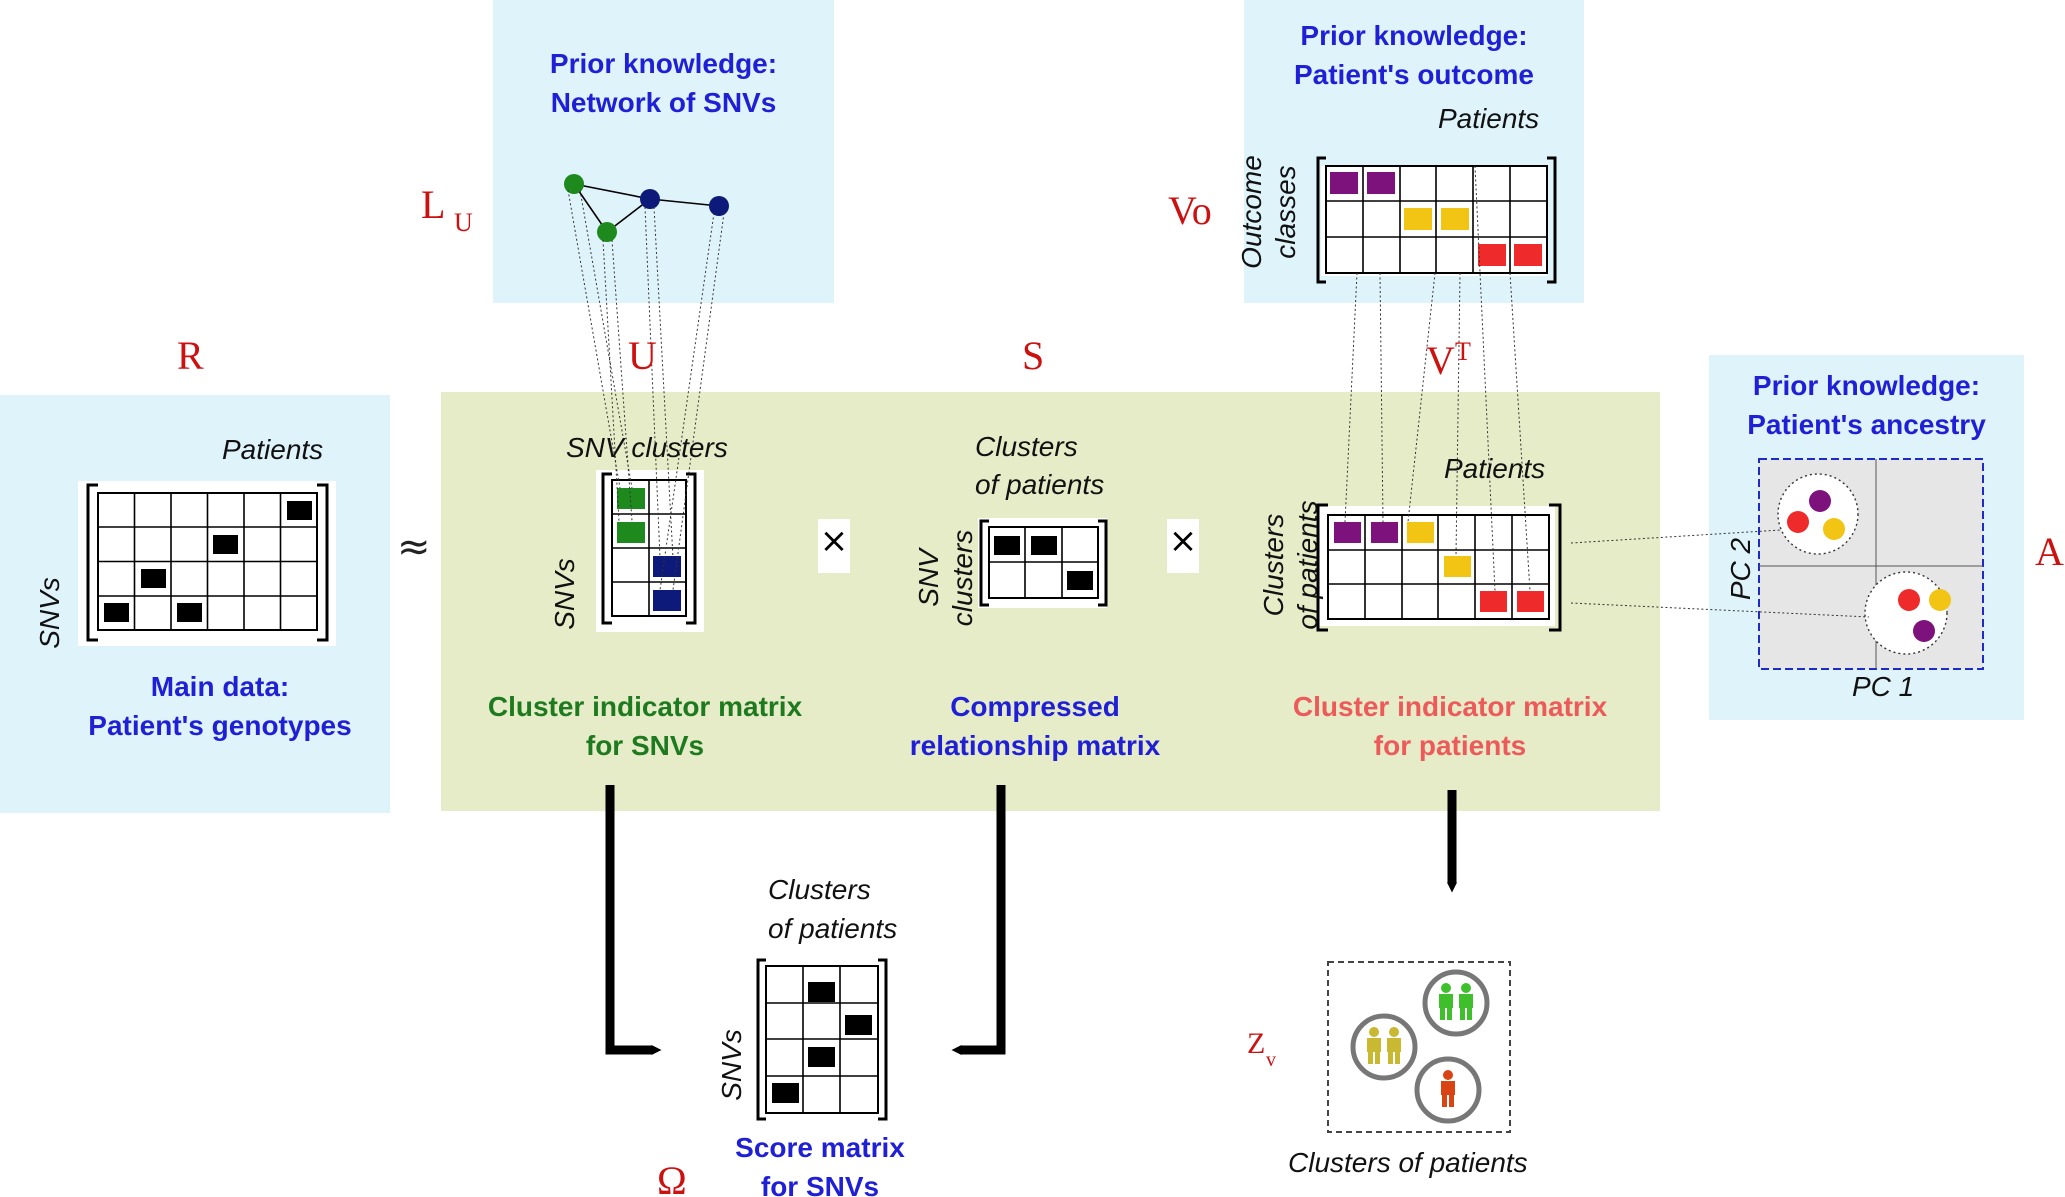  Describe the element at coordinates (834, 541) in the screenshot. I see `times-operator-1: ×` at that location.